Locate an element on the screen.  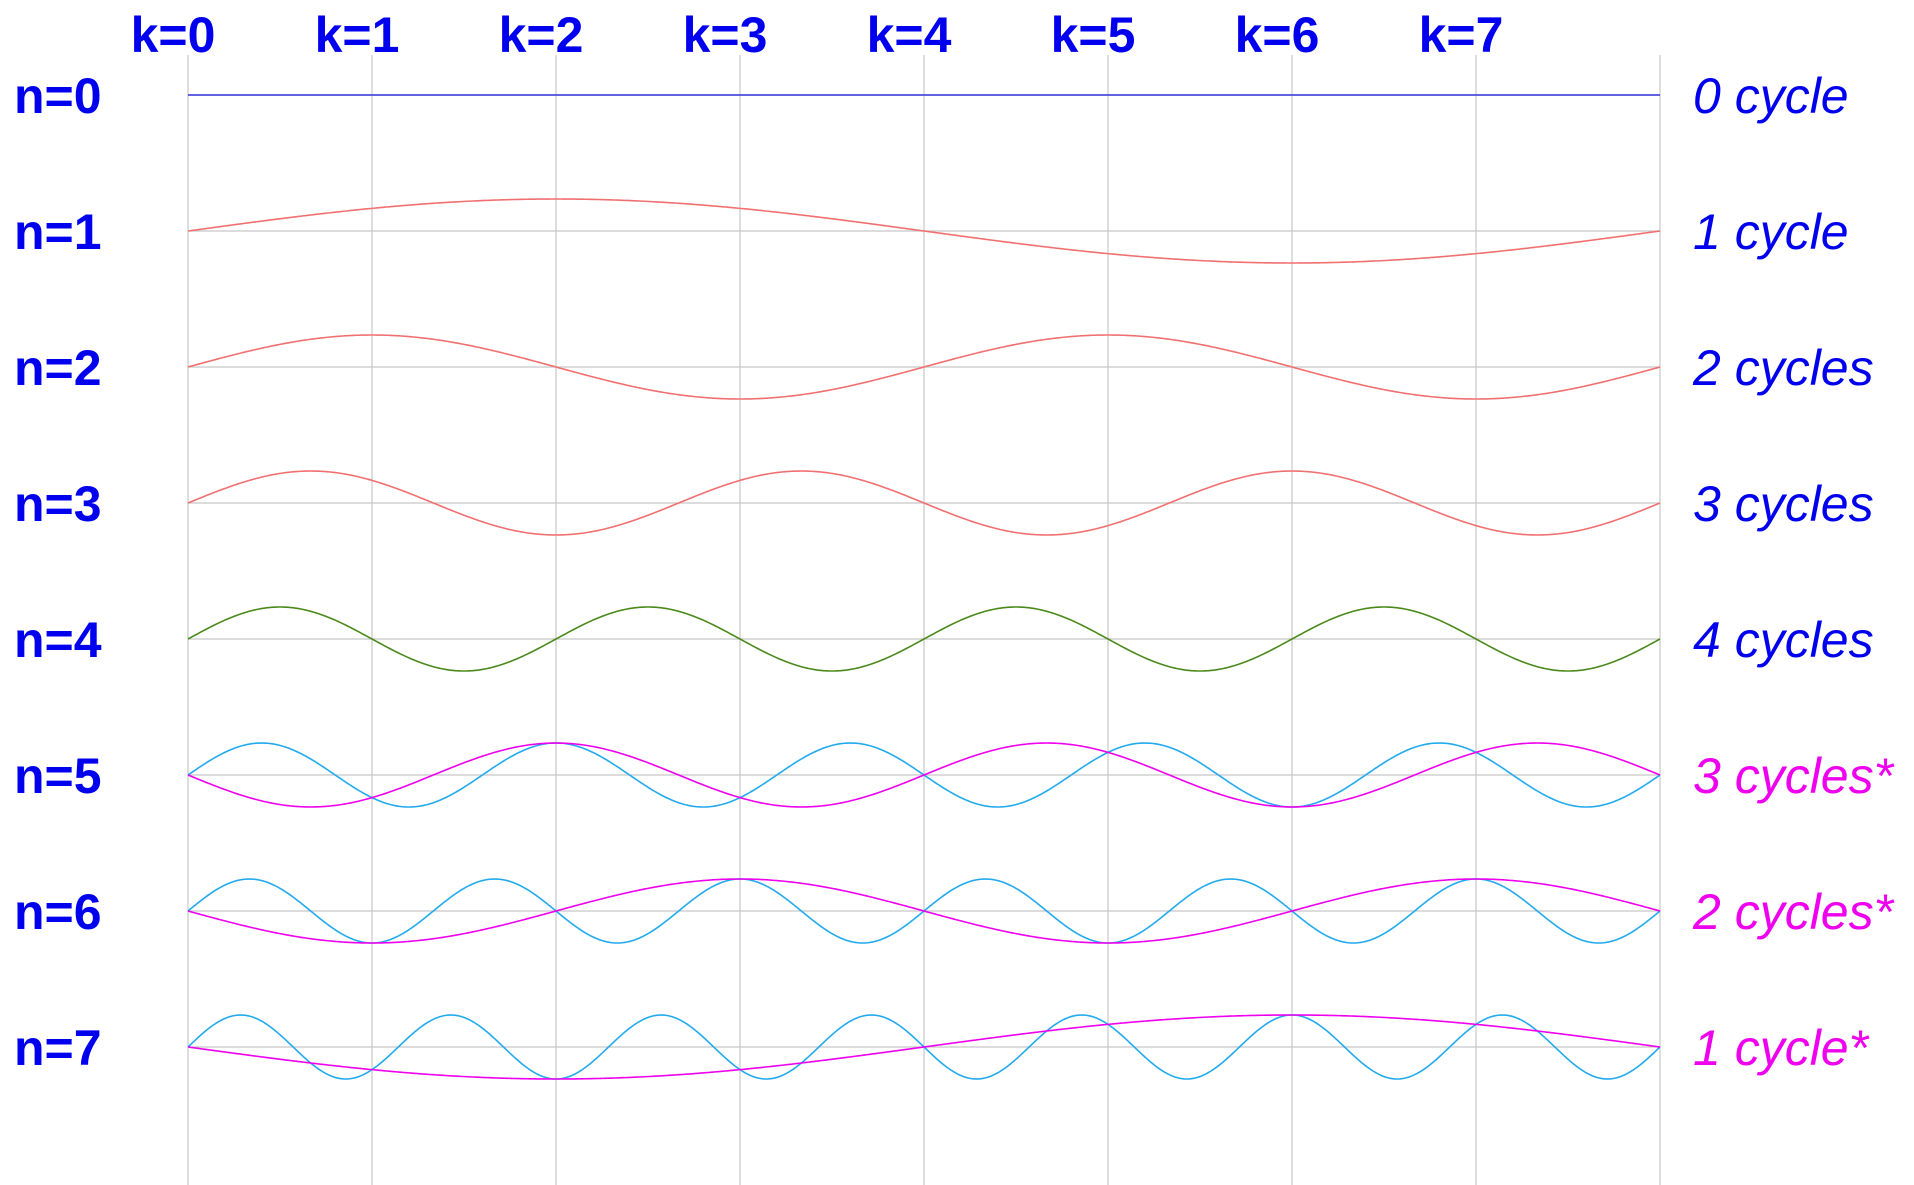
n-label: n=2 is located at coordinates (58, 368).